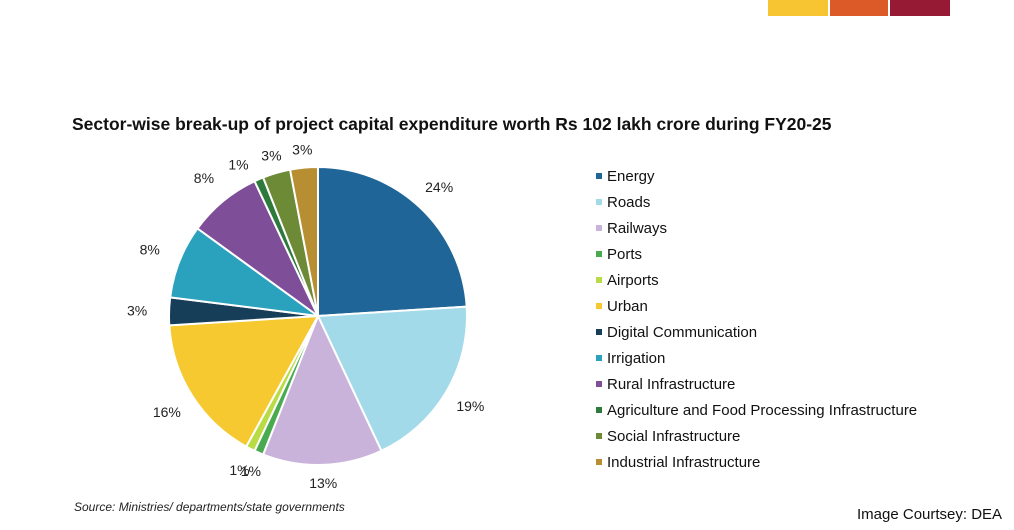  I want to click on legend-label: Irrigation, so click(636, 358).